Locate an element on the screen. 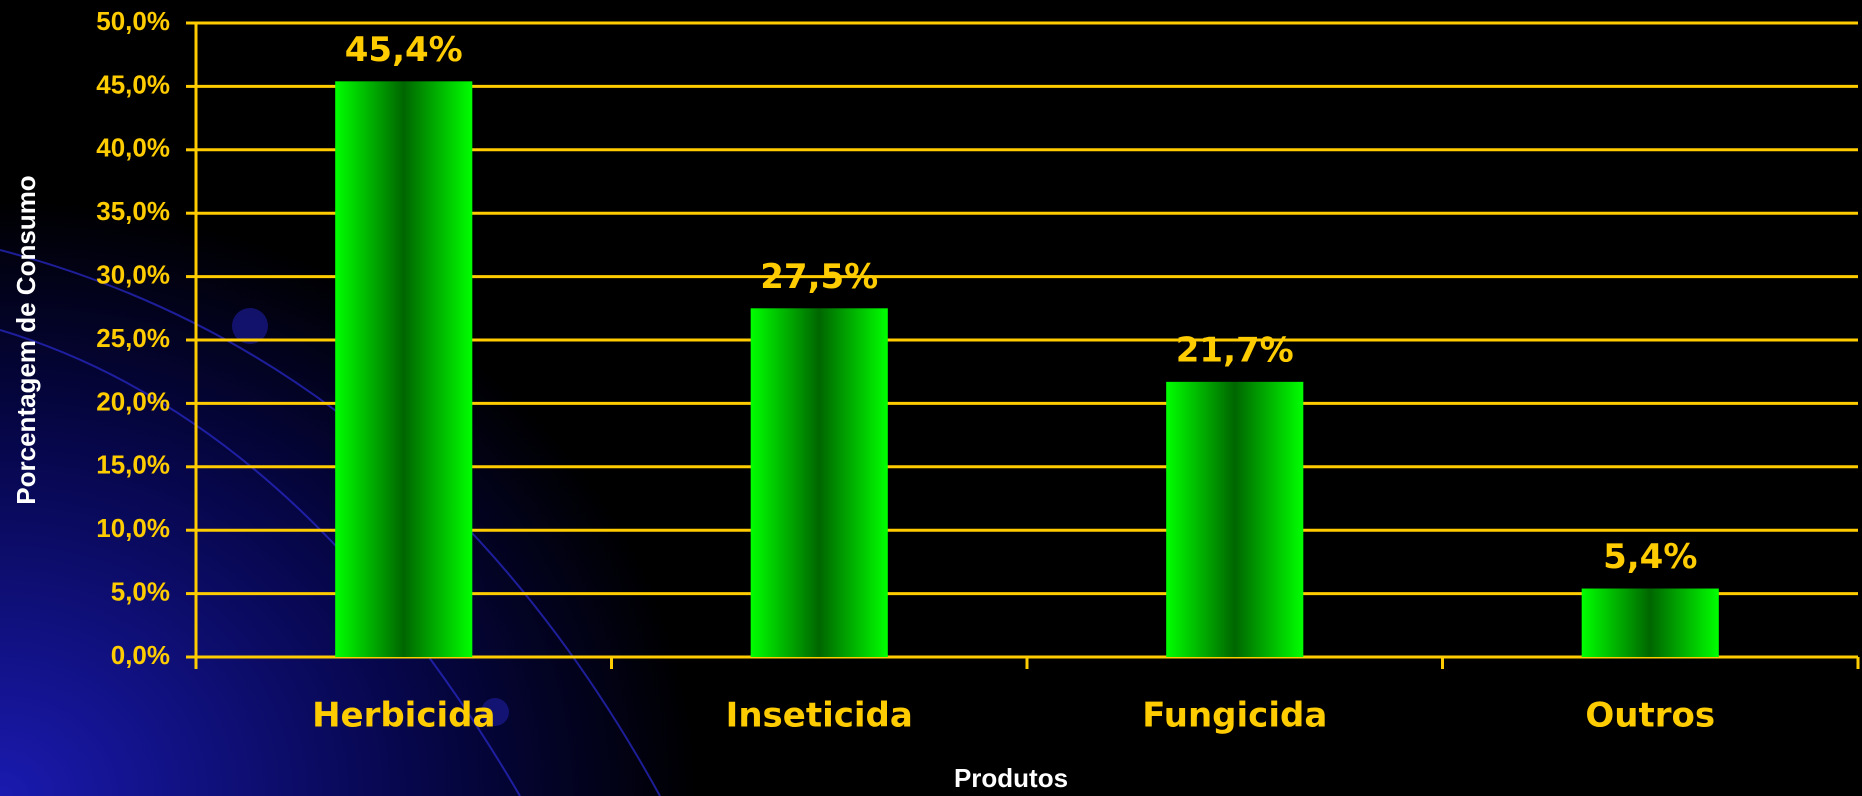 This screenshot has height=796, width=1862. value-label: 27,5% is located at coordinates (819, 277).